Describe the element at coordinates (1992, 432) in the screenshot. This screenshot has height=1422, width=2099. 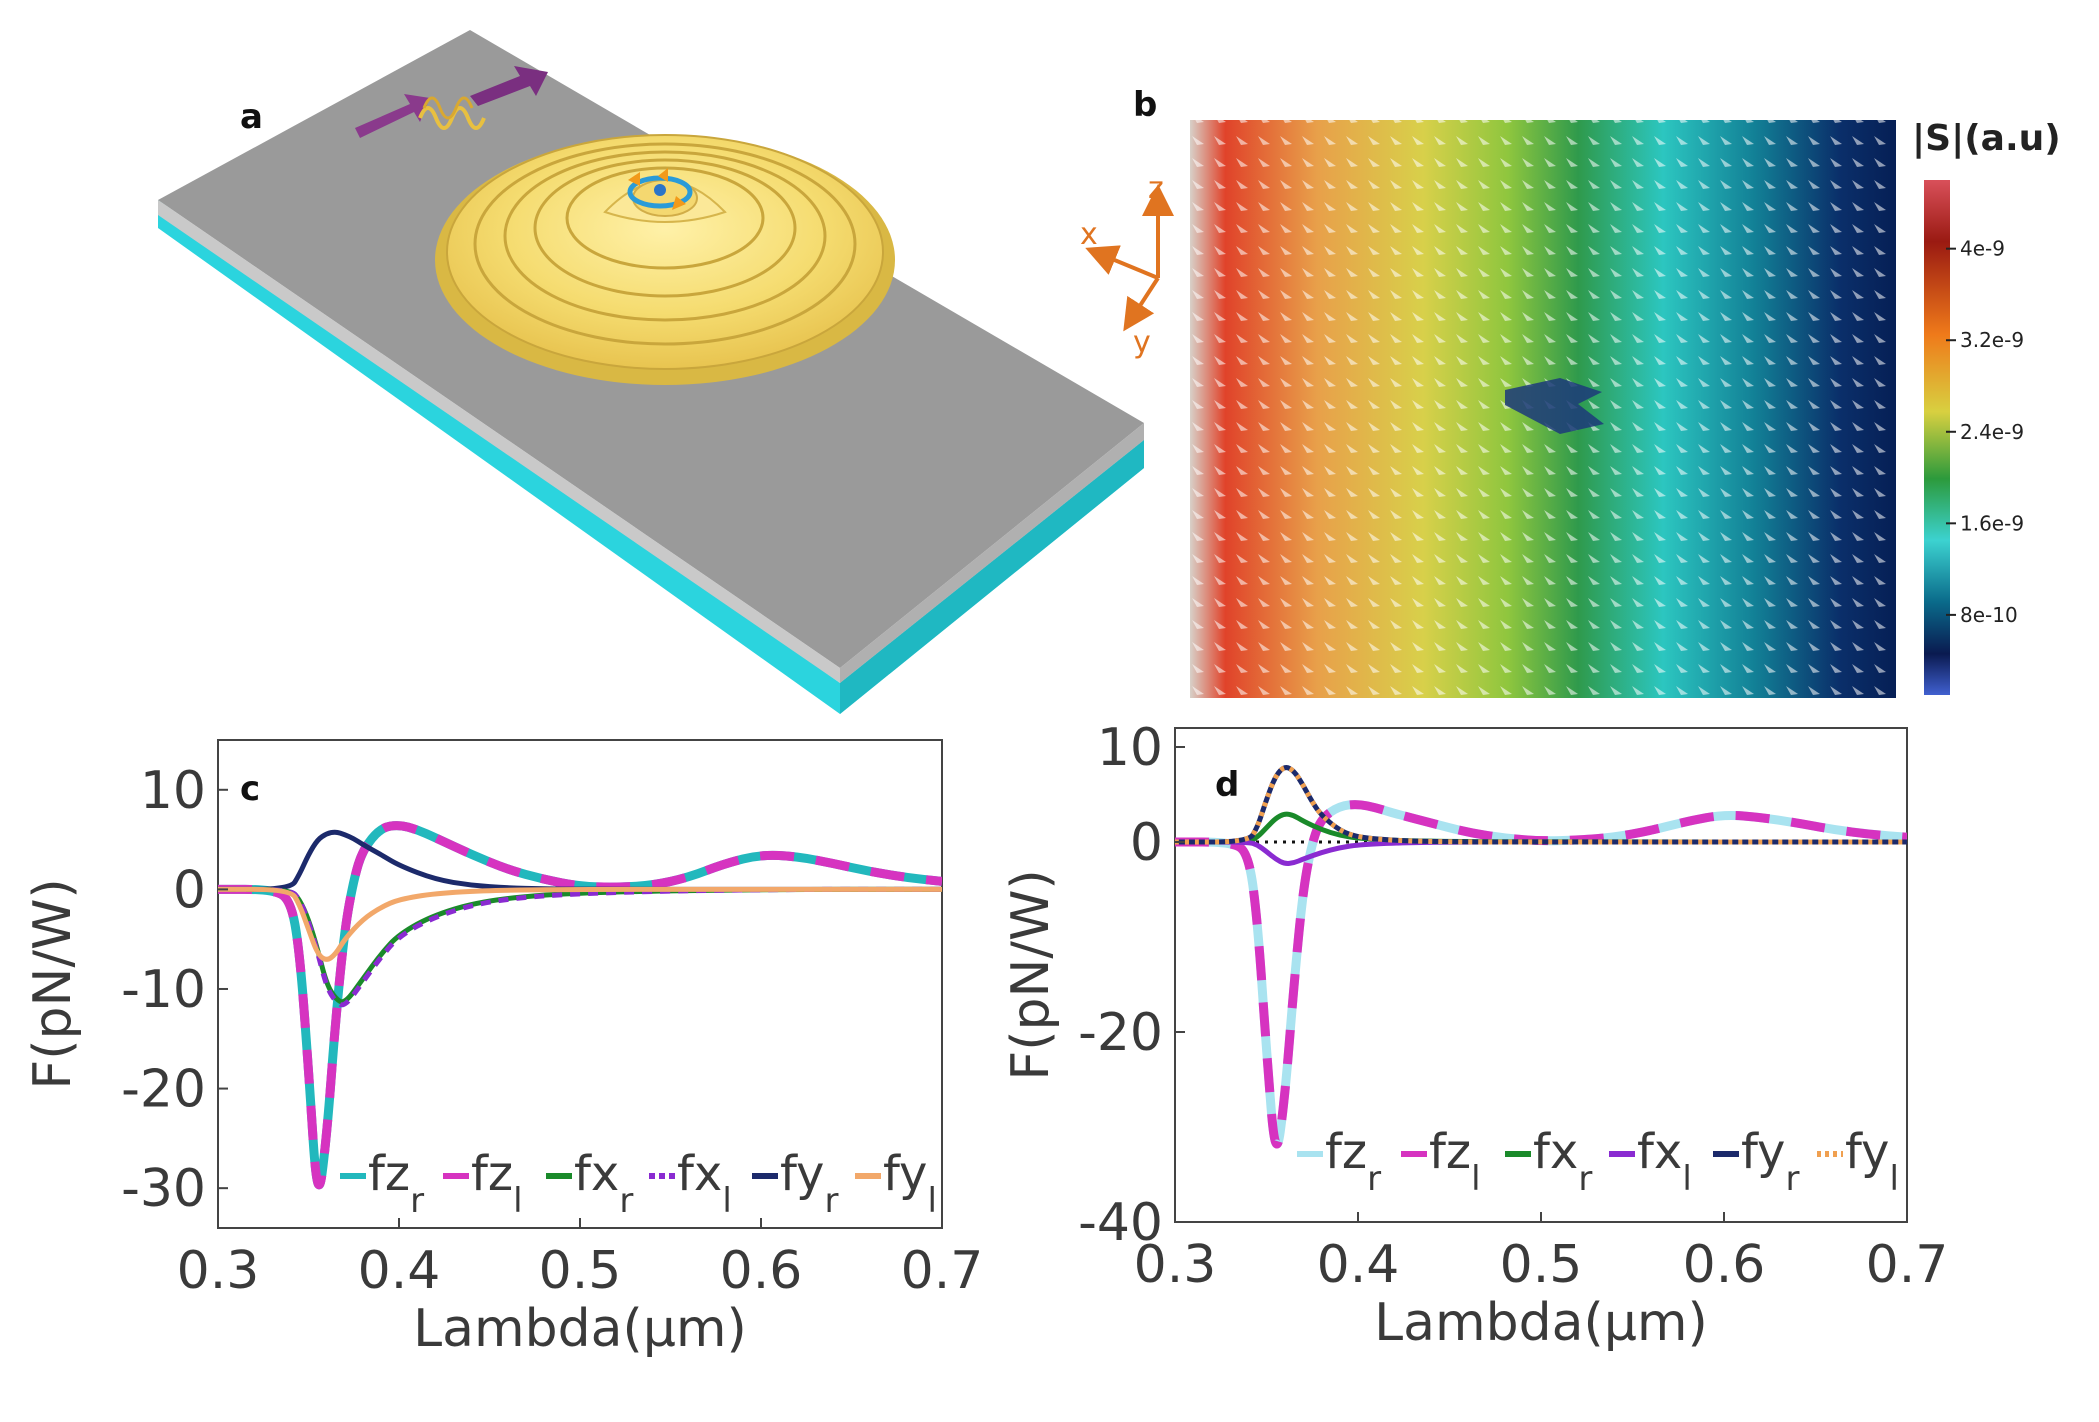
I see `colorbar-tick-label: 2.4e-9` at that location.